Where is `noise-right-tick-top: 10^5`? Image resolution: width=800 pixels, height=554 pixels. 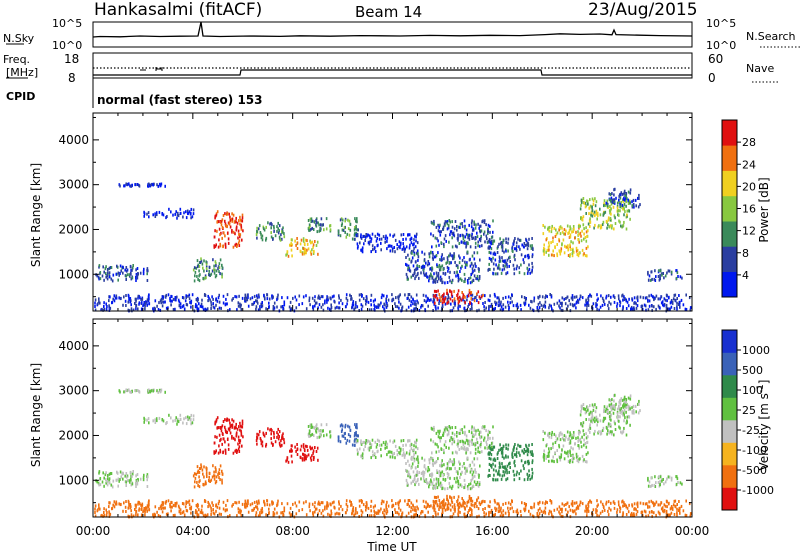 noise-right-tick-top: 10^5 is located at coordinates (721, 23).